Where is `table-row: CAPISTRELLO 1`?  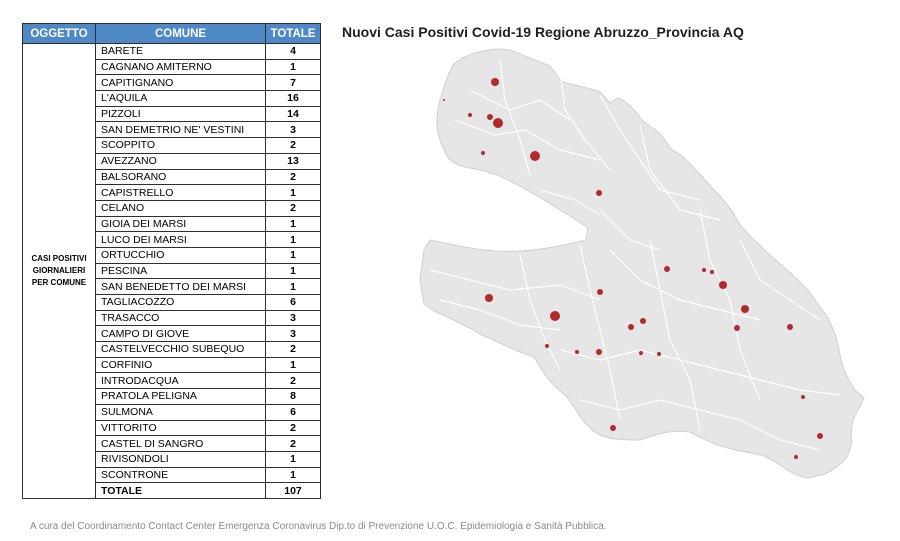
table-row: CAPISTRELLO 1 is located at coordinates (172, 192).